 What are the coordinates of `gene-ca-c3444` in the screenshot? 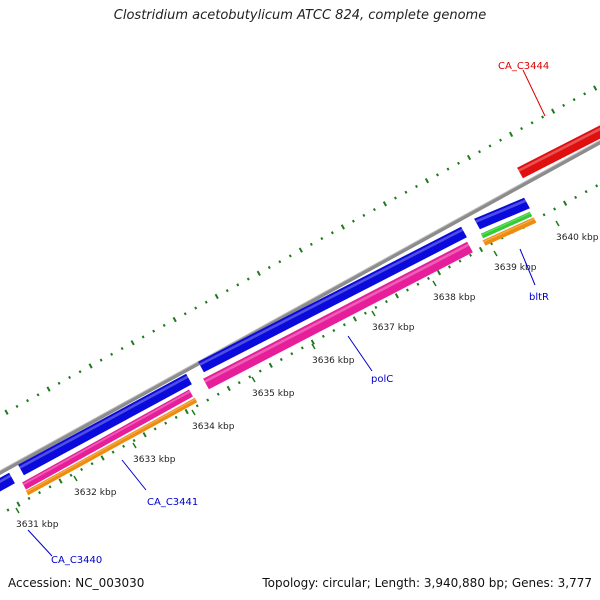 It's located at (558, 152).